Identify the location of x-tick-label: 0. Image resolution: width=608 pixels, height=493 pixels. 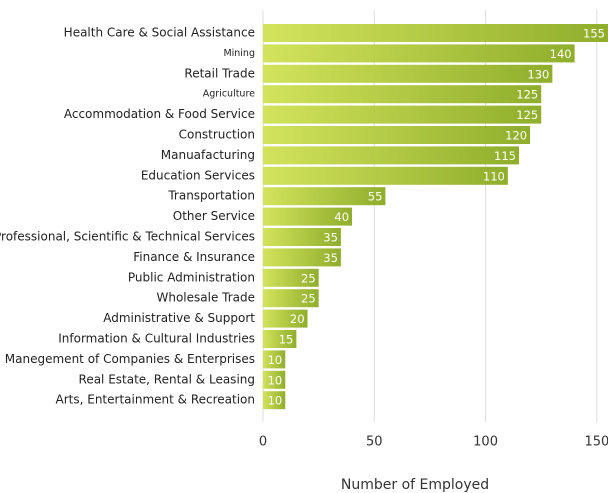
(263, 442).